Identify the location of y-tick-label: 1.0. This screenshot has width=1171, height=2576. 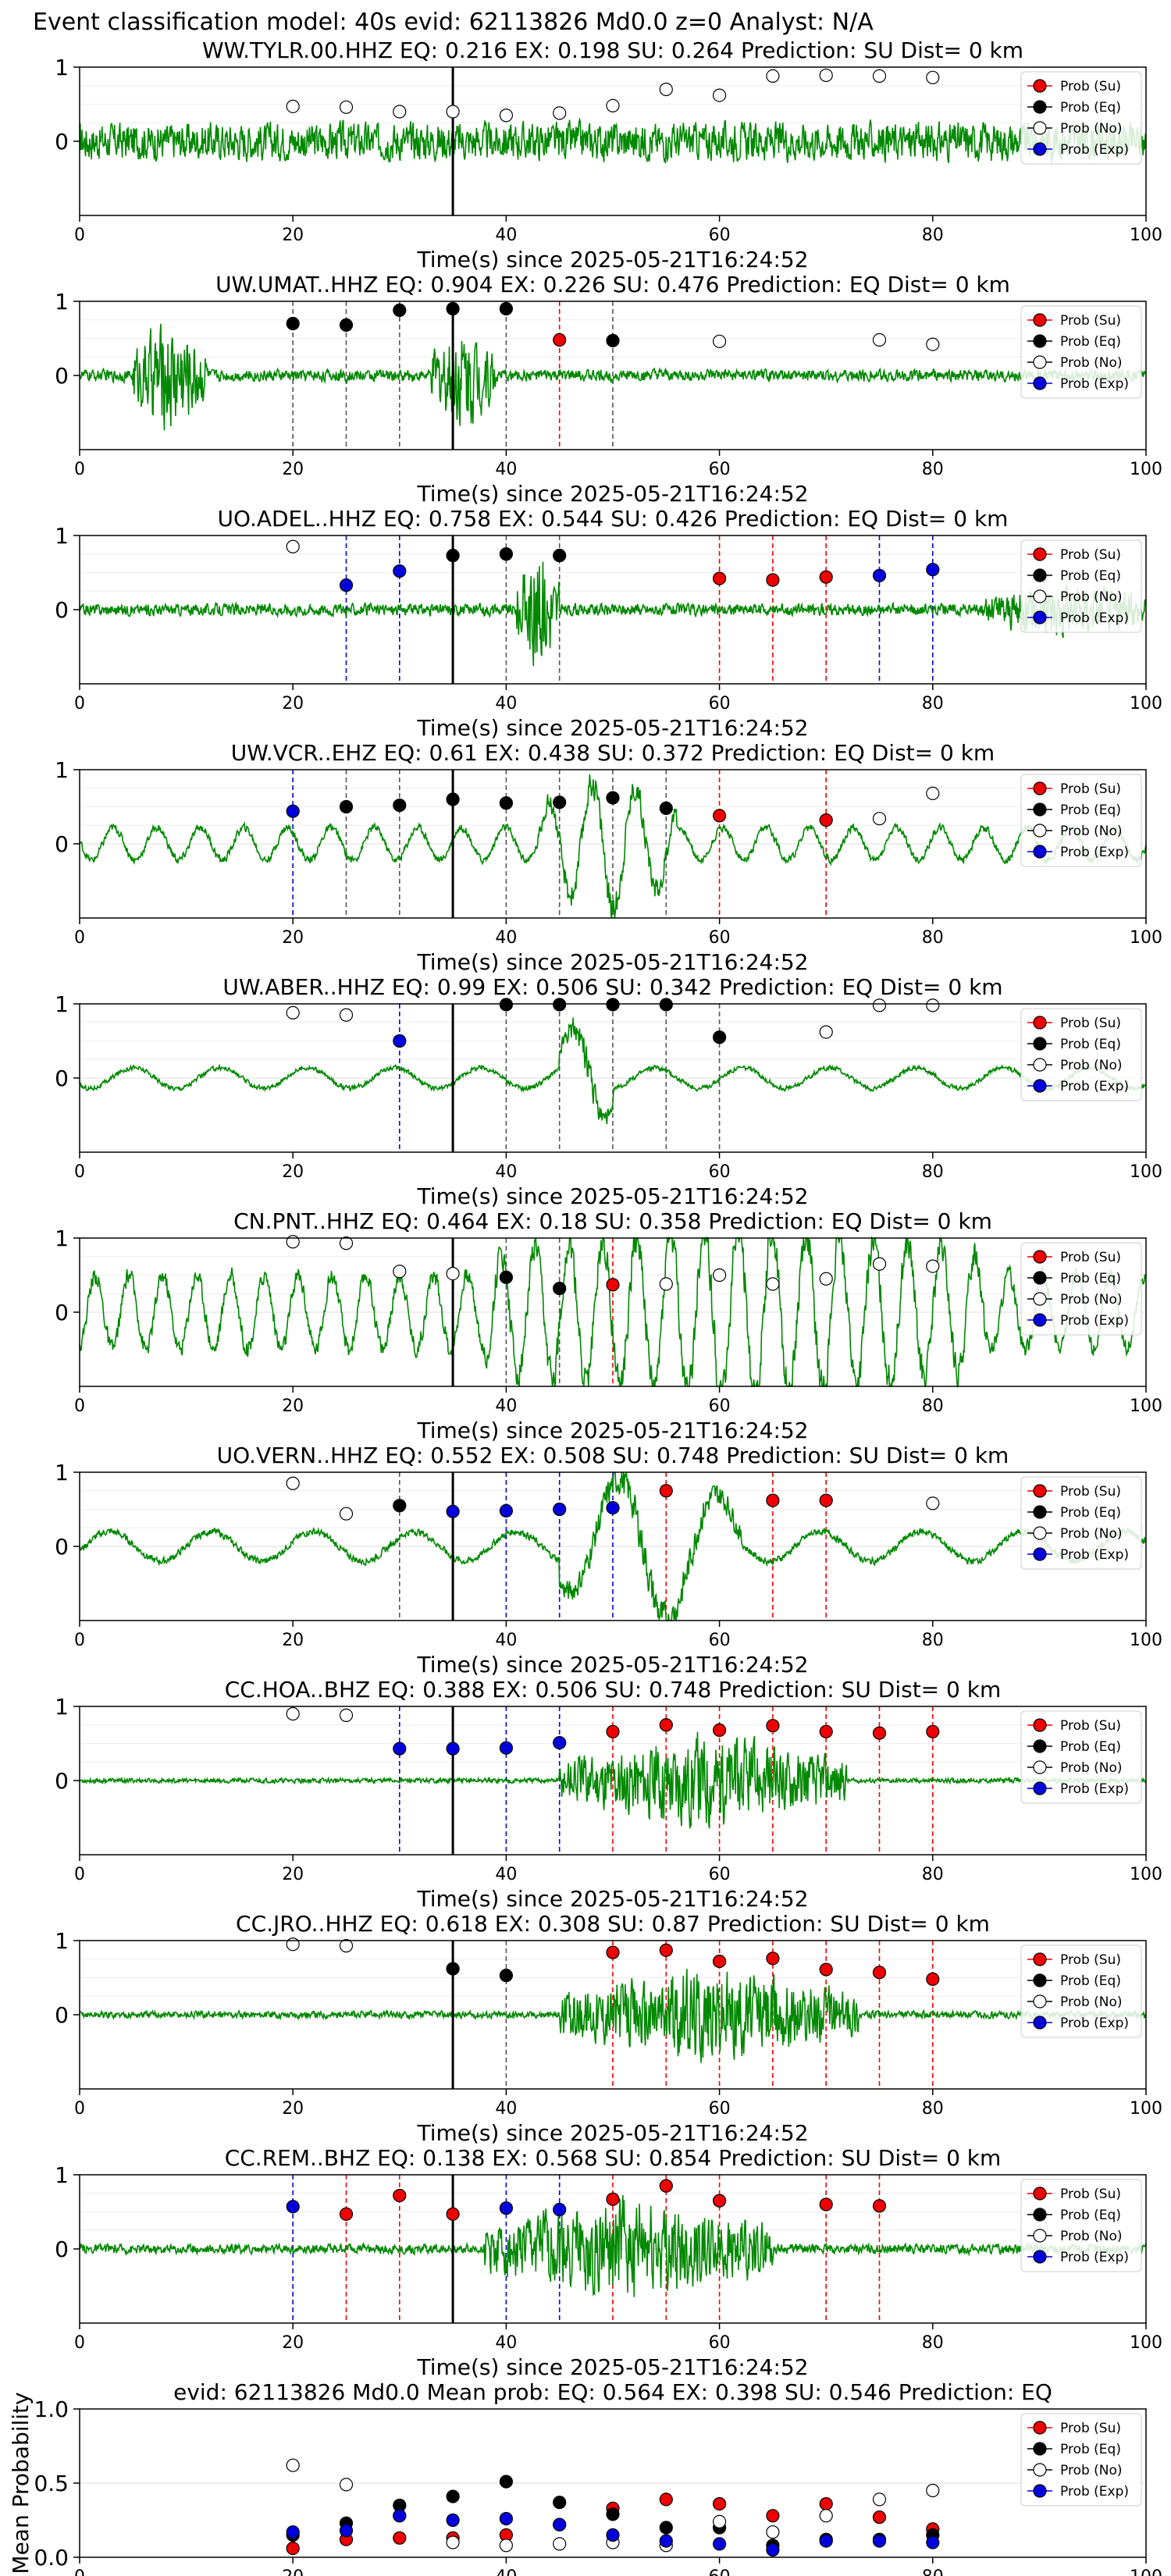
(51, 2409).